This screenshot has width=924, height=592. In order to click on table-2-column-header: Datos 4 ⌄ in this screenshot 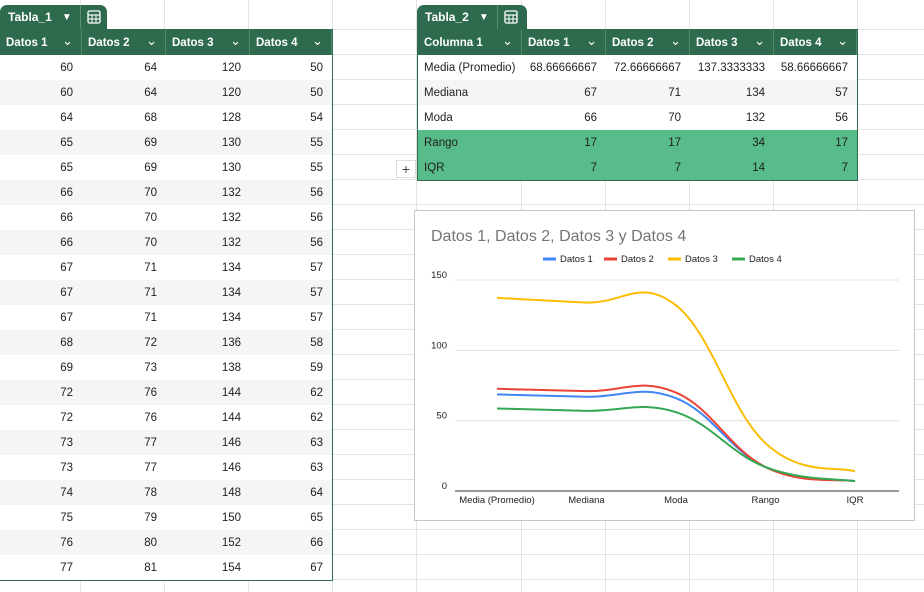, I will do `click(815, 42)`.